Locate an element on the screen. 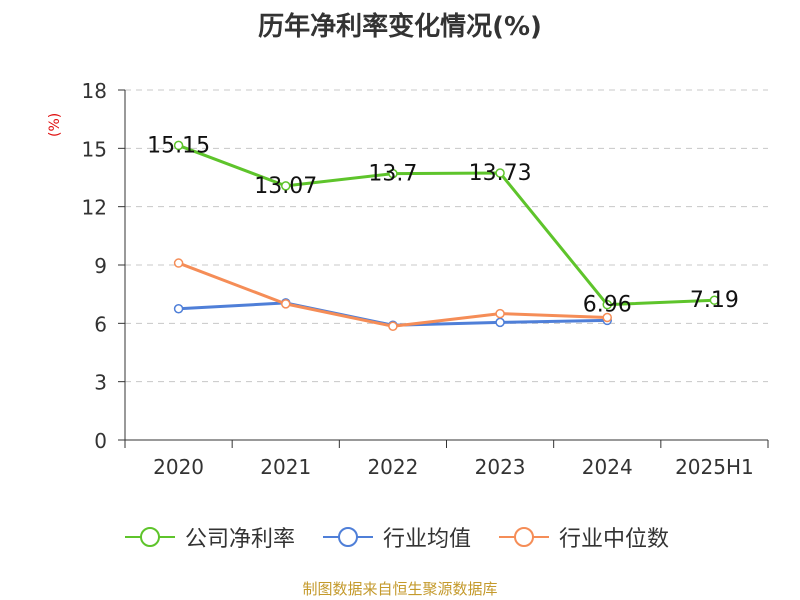 The image size is (800, 600). data-label: 15.15 is located at coordinates (178, 145).